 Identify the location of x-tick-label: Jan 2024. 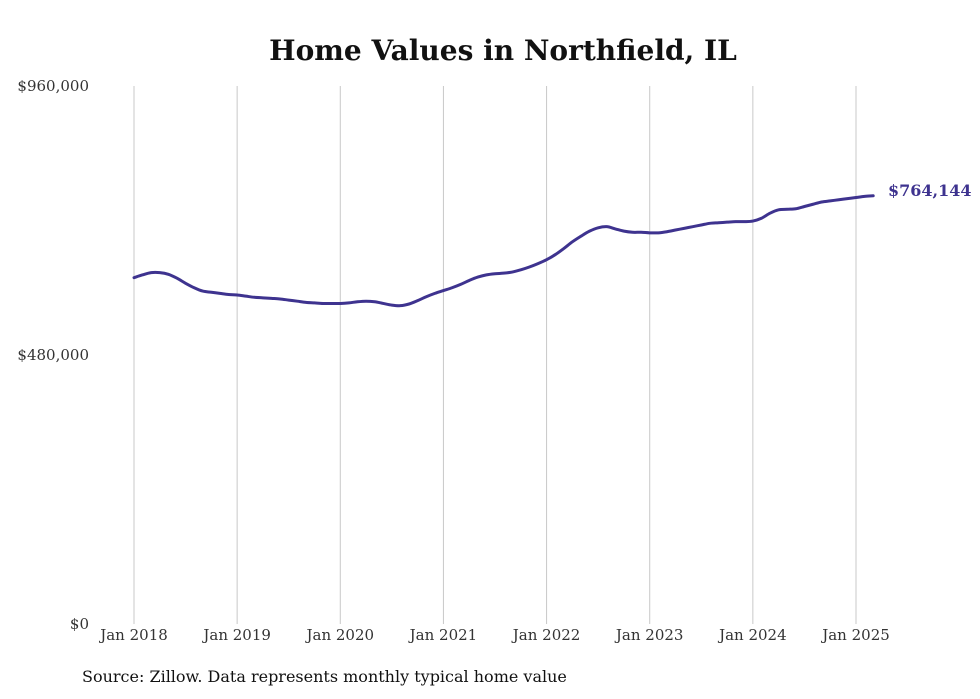
(752, 635).